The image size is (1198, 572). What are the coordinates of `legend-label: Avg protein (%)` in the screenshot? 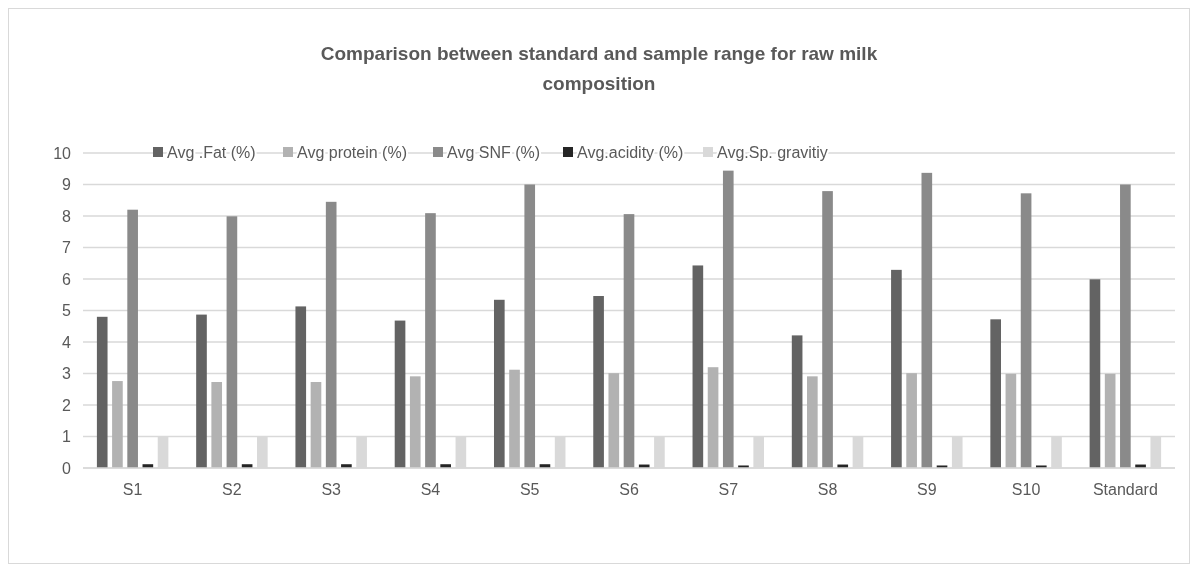 It's located at (352, 152).